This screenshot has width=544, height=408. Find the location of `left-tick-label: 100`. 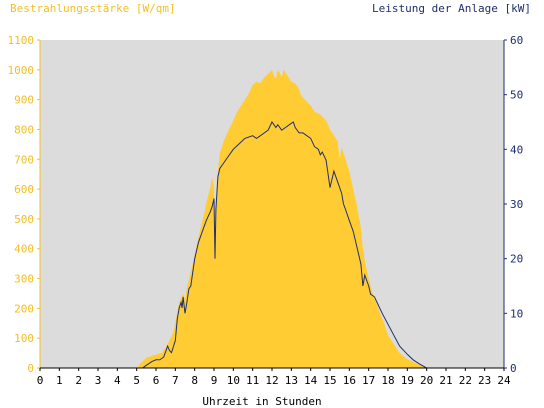

left-tick-label: 100 is located at coordinates (24, 338).